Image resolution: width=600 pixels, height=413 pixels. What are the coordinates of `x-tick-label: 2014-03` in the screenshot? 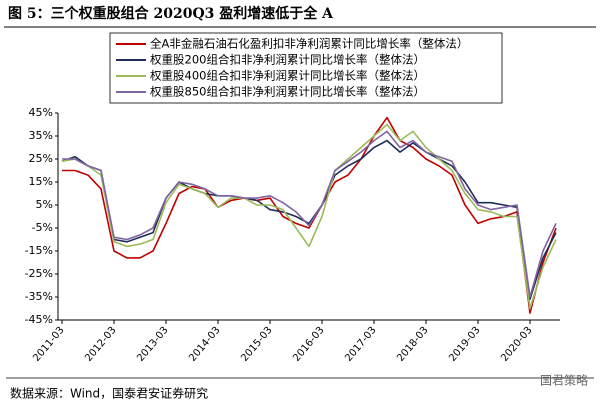 It's located at (204, 344).